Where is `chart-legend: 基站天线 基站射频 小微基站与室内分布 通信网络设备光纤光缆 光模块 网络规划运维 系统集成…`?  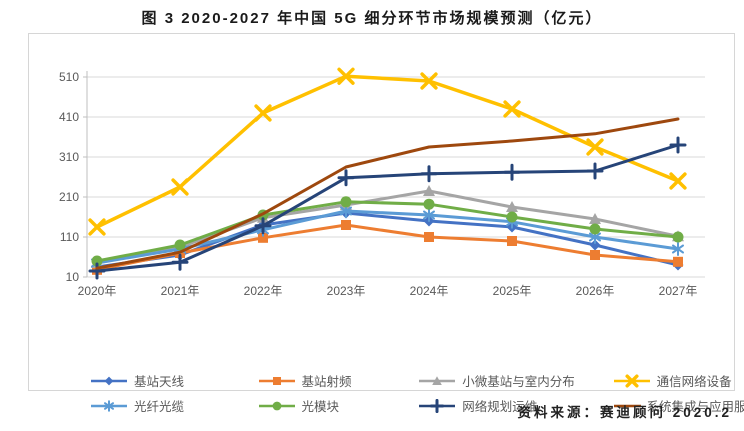
chart-legend: 基站天线 基站射频 小微基站与室内分布 通信网络设备光纤光缆 光模块 网络规划运维 系统集成… is located at coordinates (401, 393).